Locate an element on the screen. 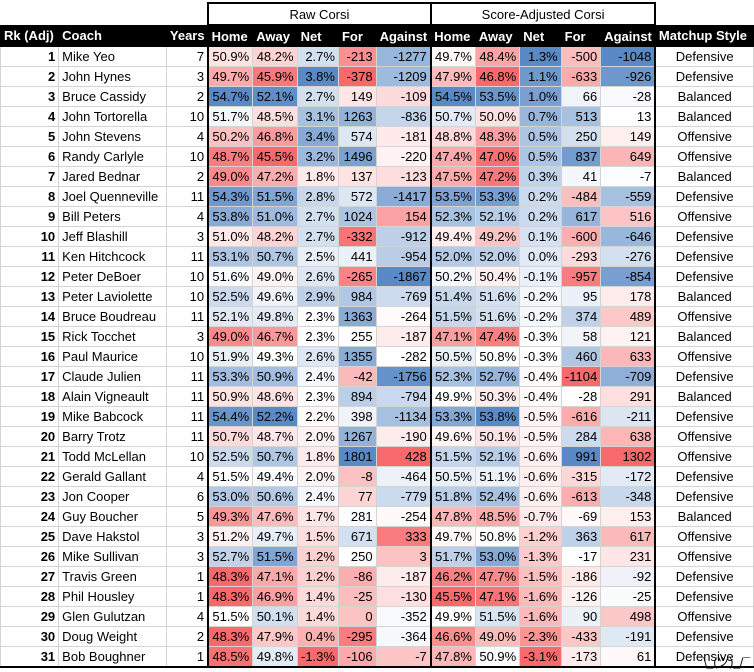 Image resolution: width=754 pixels, height=672 pixels. raw-for-cell: 149 is located at coordinates (357, 96).